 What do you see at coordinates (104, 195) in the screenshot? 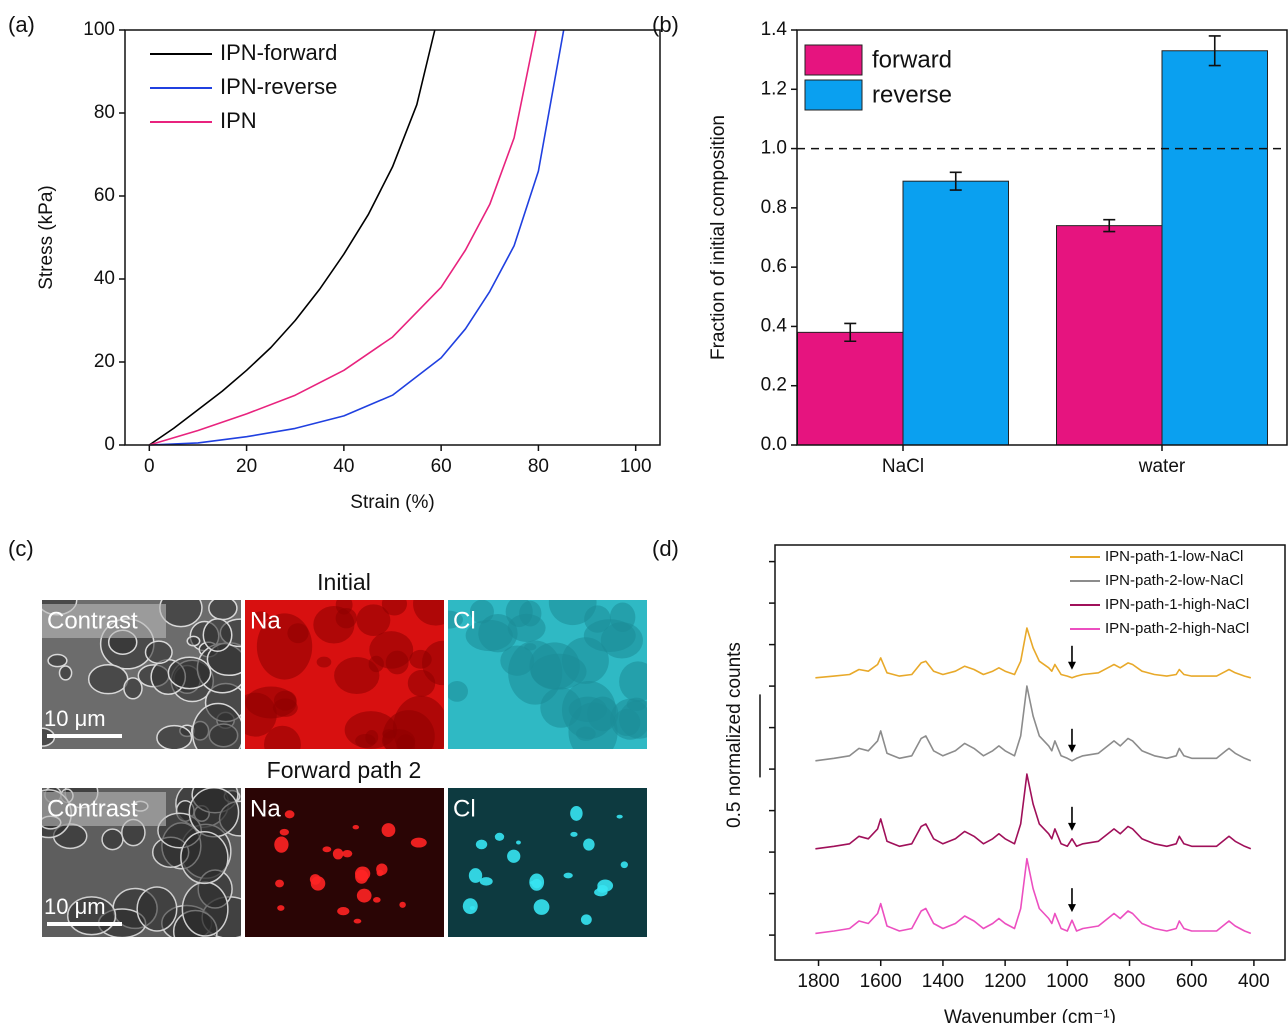
I see `y-tick-label: 60` at bounding box center [104, 195].